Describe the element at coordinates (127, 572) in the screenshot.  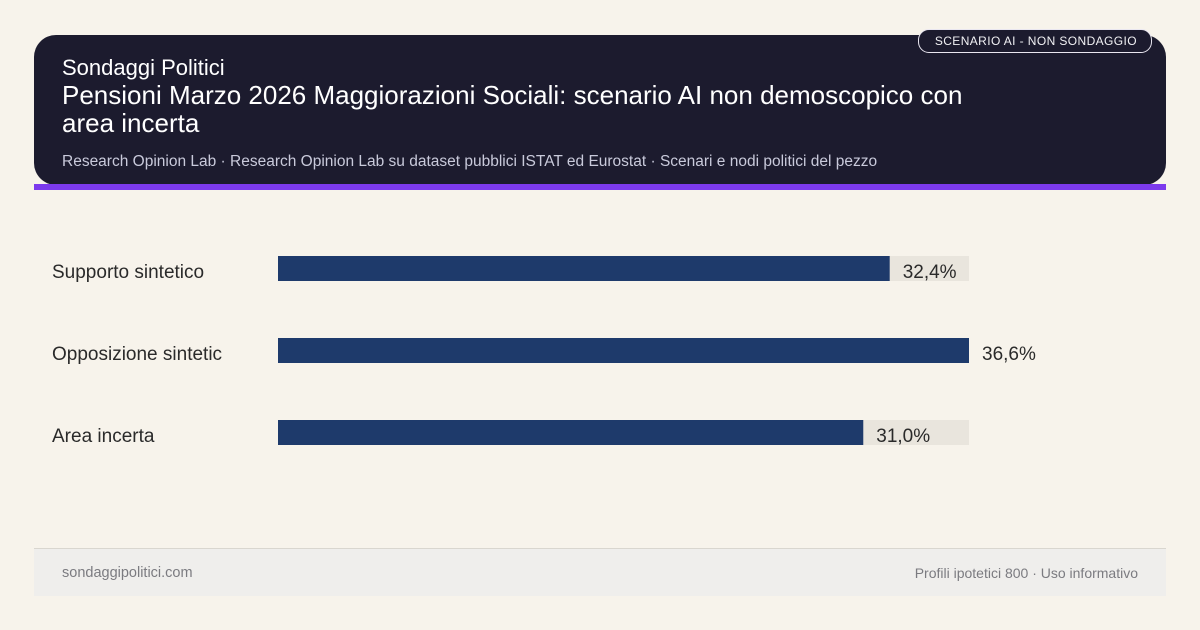
I see `footer-site: sondaggipolitici.com` at that location.